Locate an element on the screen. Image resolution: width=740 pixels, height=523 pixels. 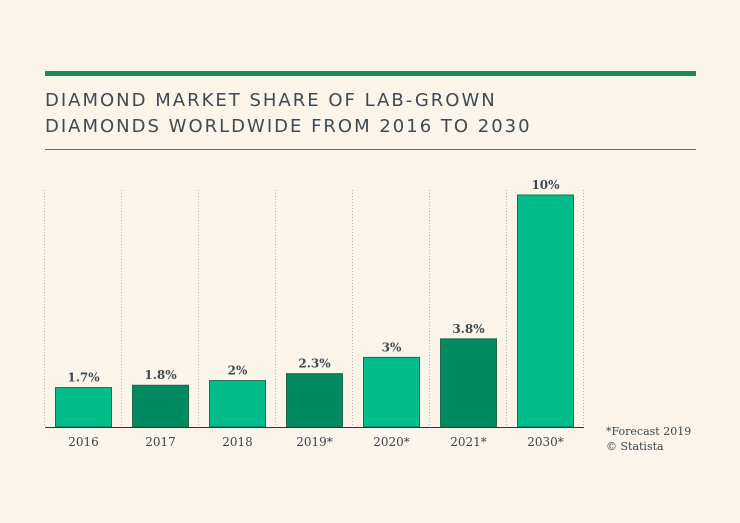
bar-2021 is located at coordinates (468, 383).